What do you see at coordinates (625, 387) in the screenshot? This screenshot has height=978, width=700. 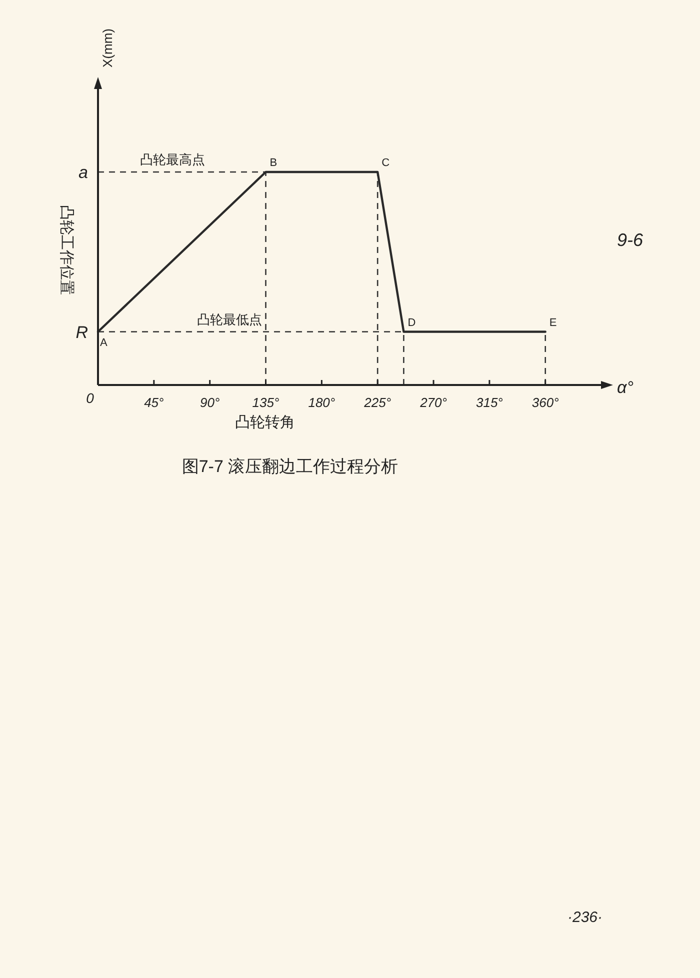 I see `text: α°` at bounding box center [625, 387].